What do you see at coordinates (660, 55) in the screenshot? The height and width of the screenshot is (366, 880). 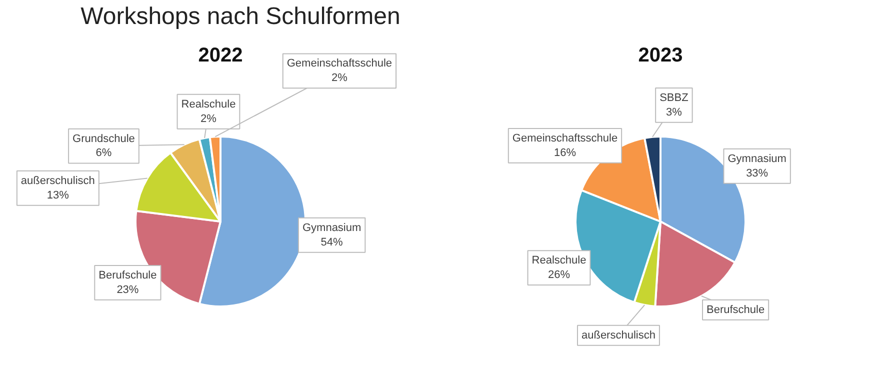 I see `chart-subtitle: 2023` at bounding box center [660, 55].